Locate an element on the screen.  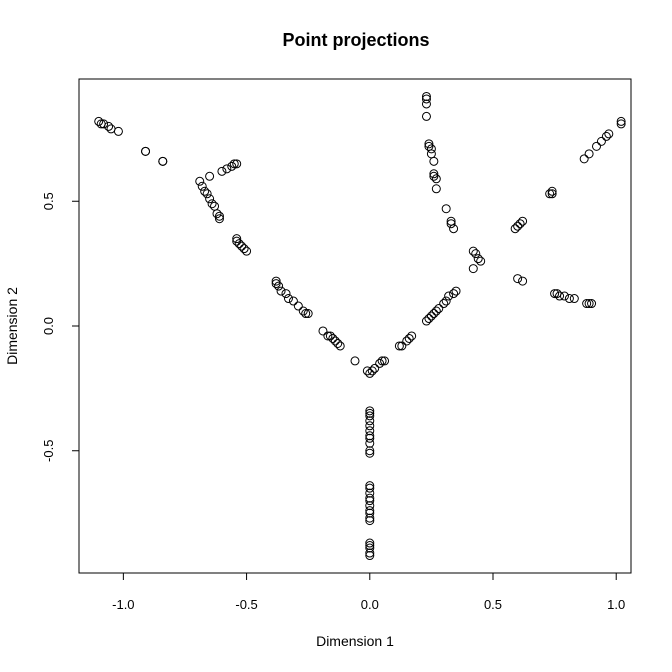
x-tick-label: 1.0 is located at coordinates (616, 604).